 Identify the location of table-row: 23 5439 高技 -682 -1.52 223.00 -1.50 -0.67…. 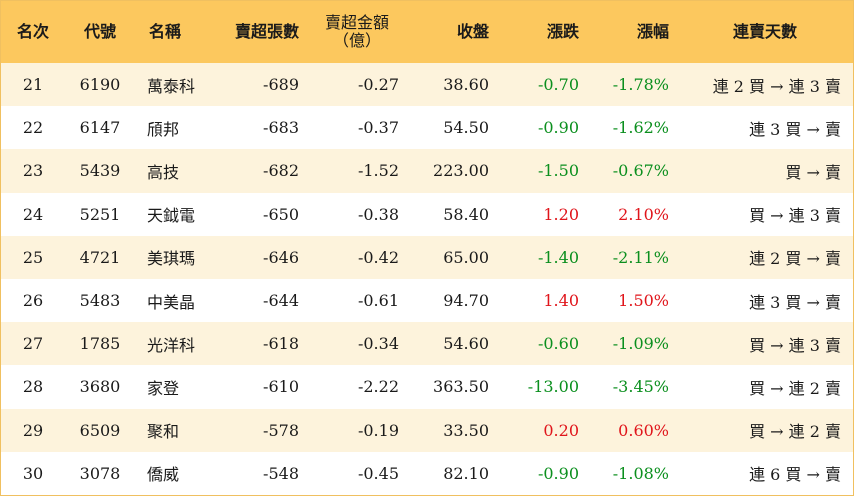
(427, 171).